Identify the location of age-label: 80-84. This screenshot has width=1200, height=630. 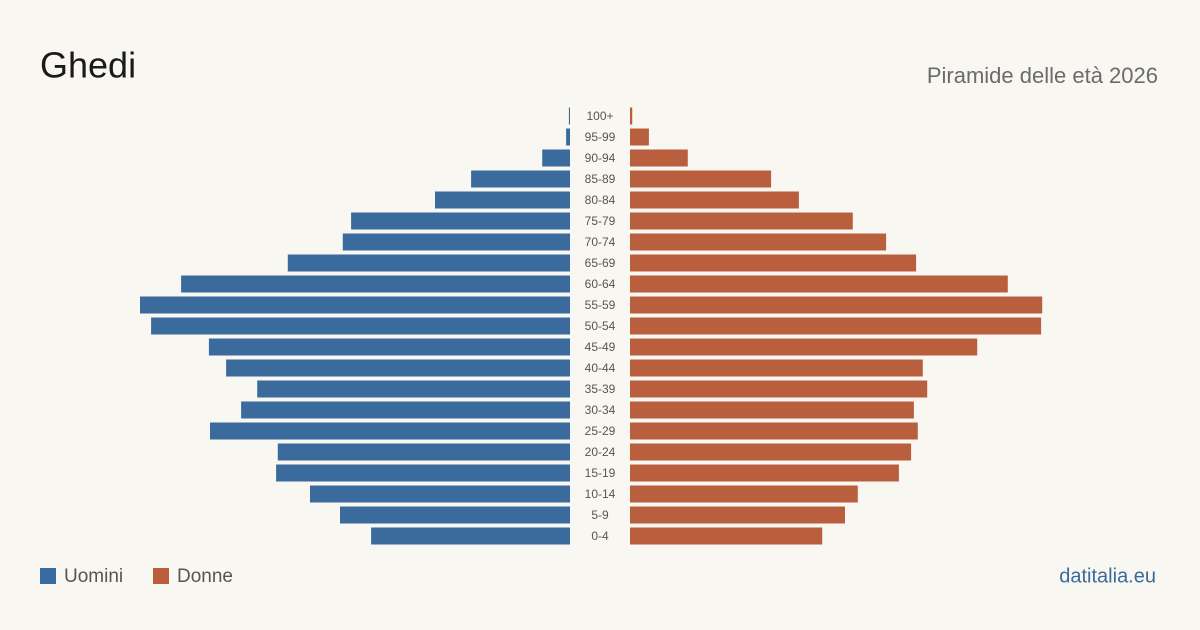
(600, 200).